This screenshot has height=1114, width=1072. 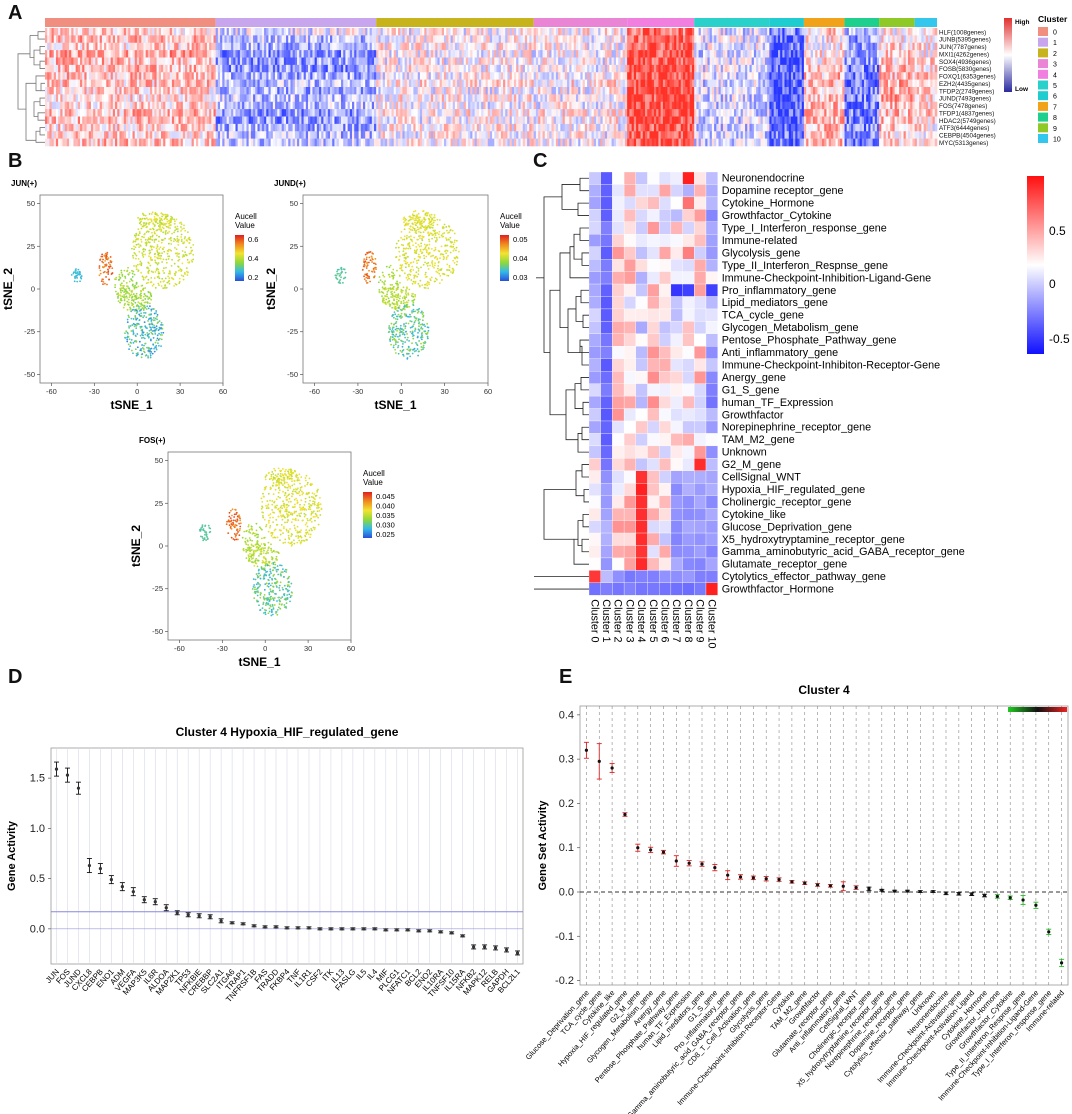 I want to click on heatmap-c-row-label: Pro_inflammatory_gene, so click(x=779, y=291).